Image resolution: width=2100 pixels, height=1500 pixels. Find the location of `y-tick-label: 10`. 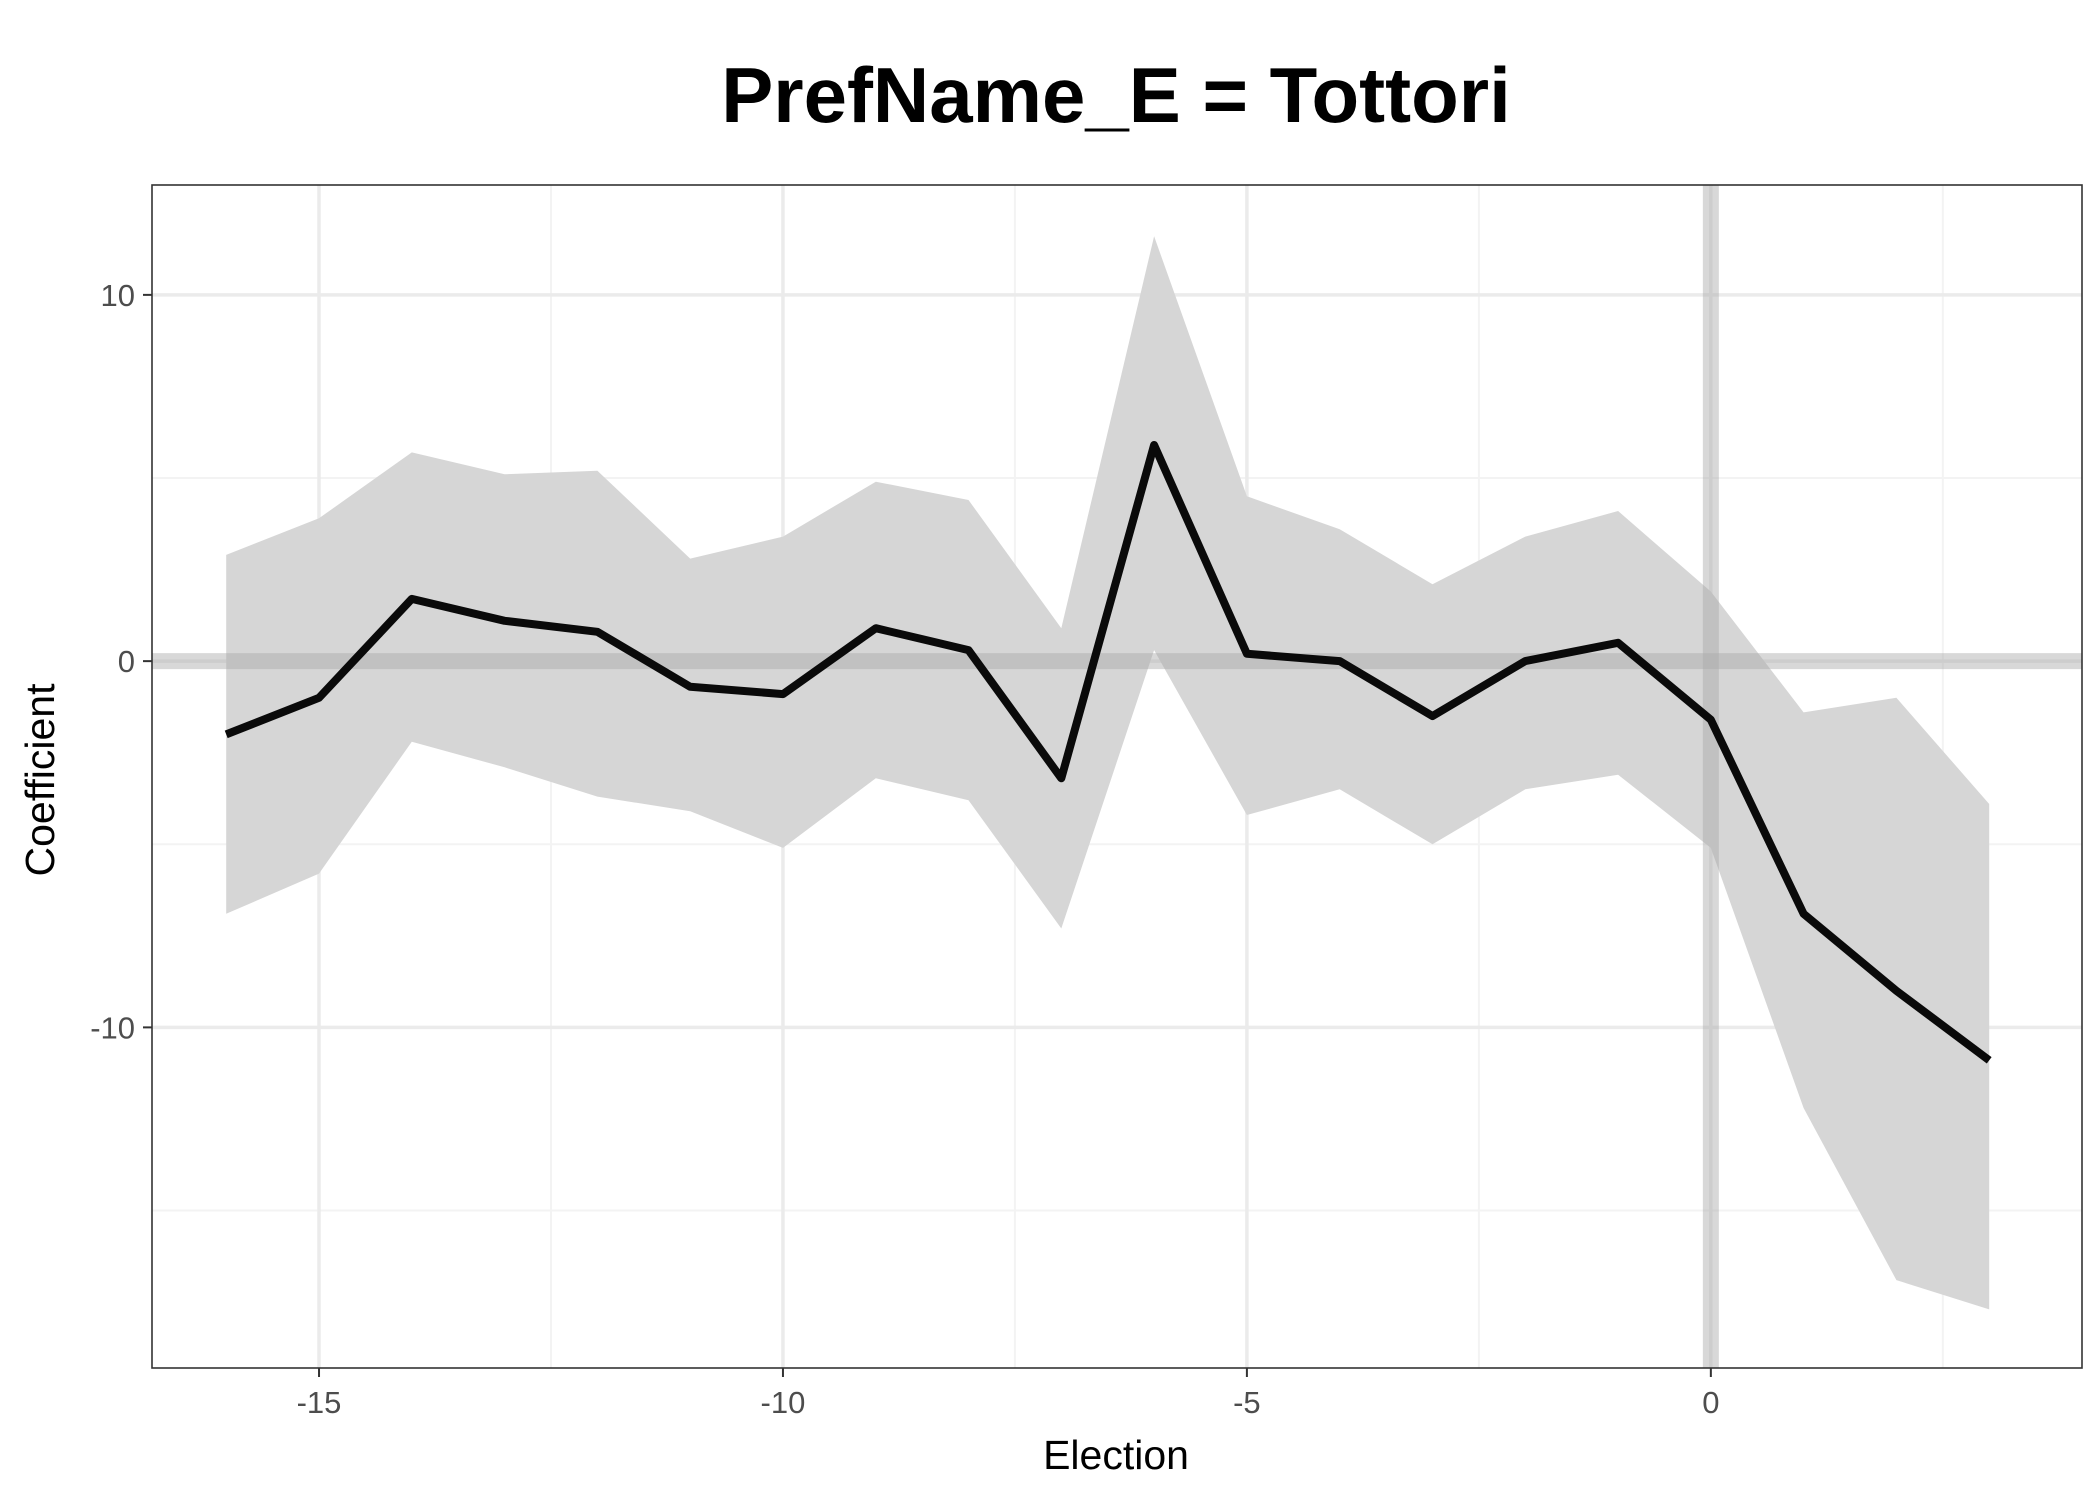

y-tick-label: 10 is located at coordinates (118, 295).